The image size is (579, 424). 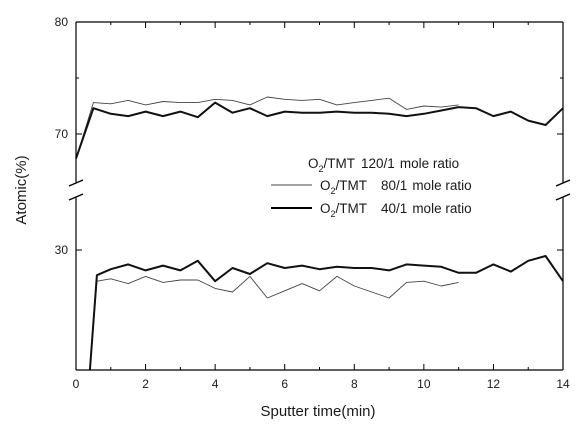 I want to click on legend-label-2: O2/TMT 80/1 mole ratio, so click(x=396, y=187).